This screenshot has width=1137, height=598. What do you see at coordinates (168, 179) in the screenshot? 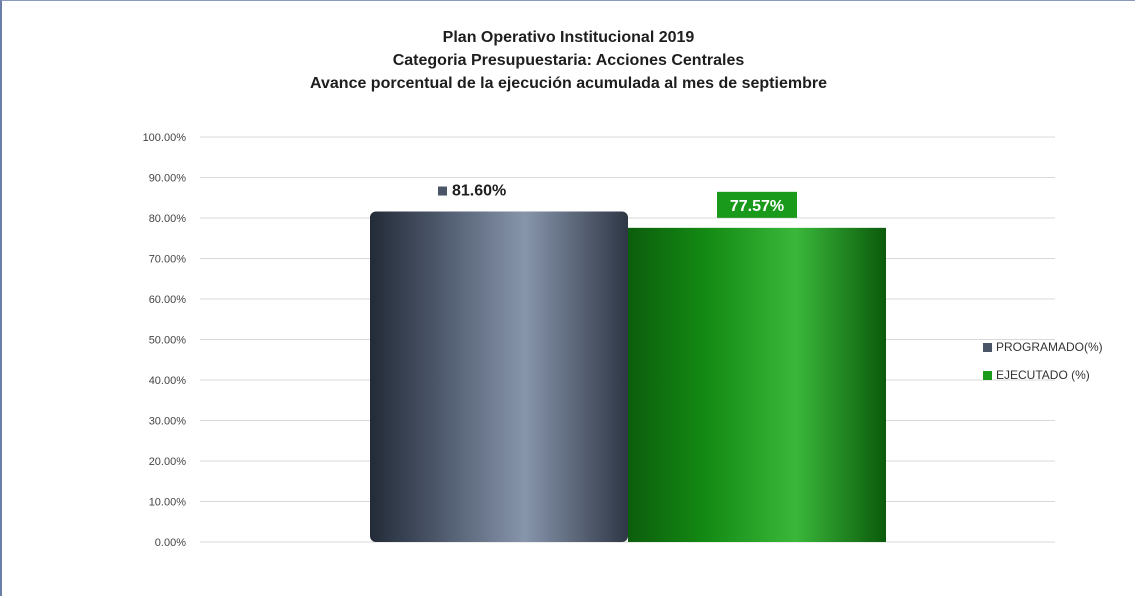
I see `y-tick-label: 90.00%` at bounding box center [168, 179].